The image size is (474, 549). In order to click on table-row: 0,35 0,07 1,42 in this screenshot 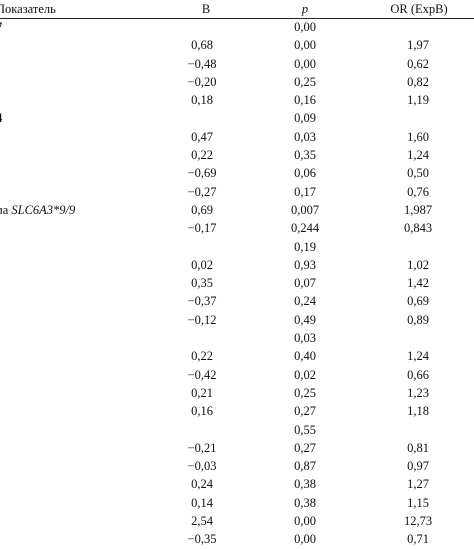, I will do `click(237, 283)`.